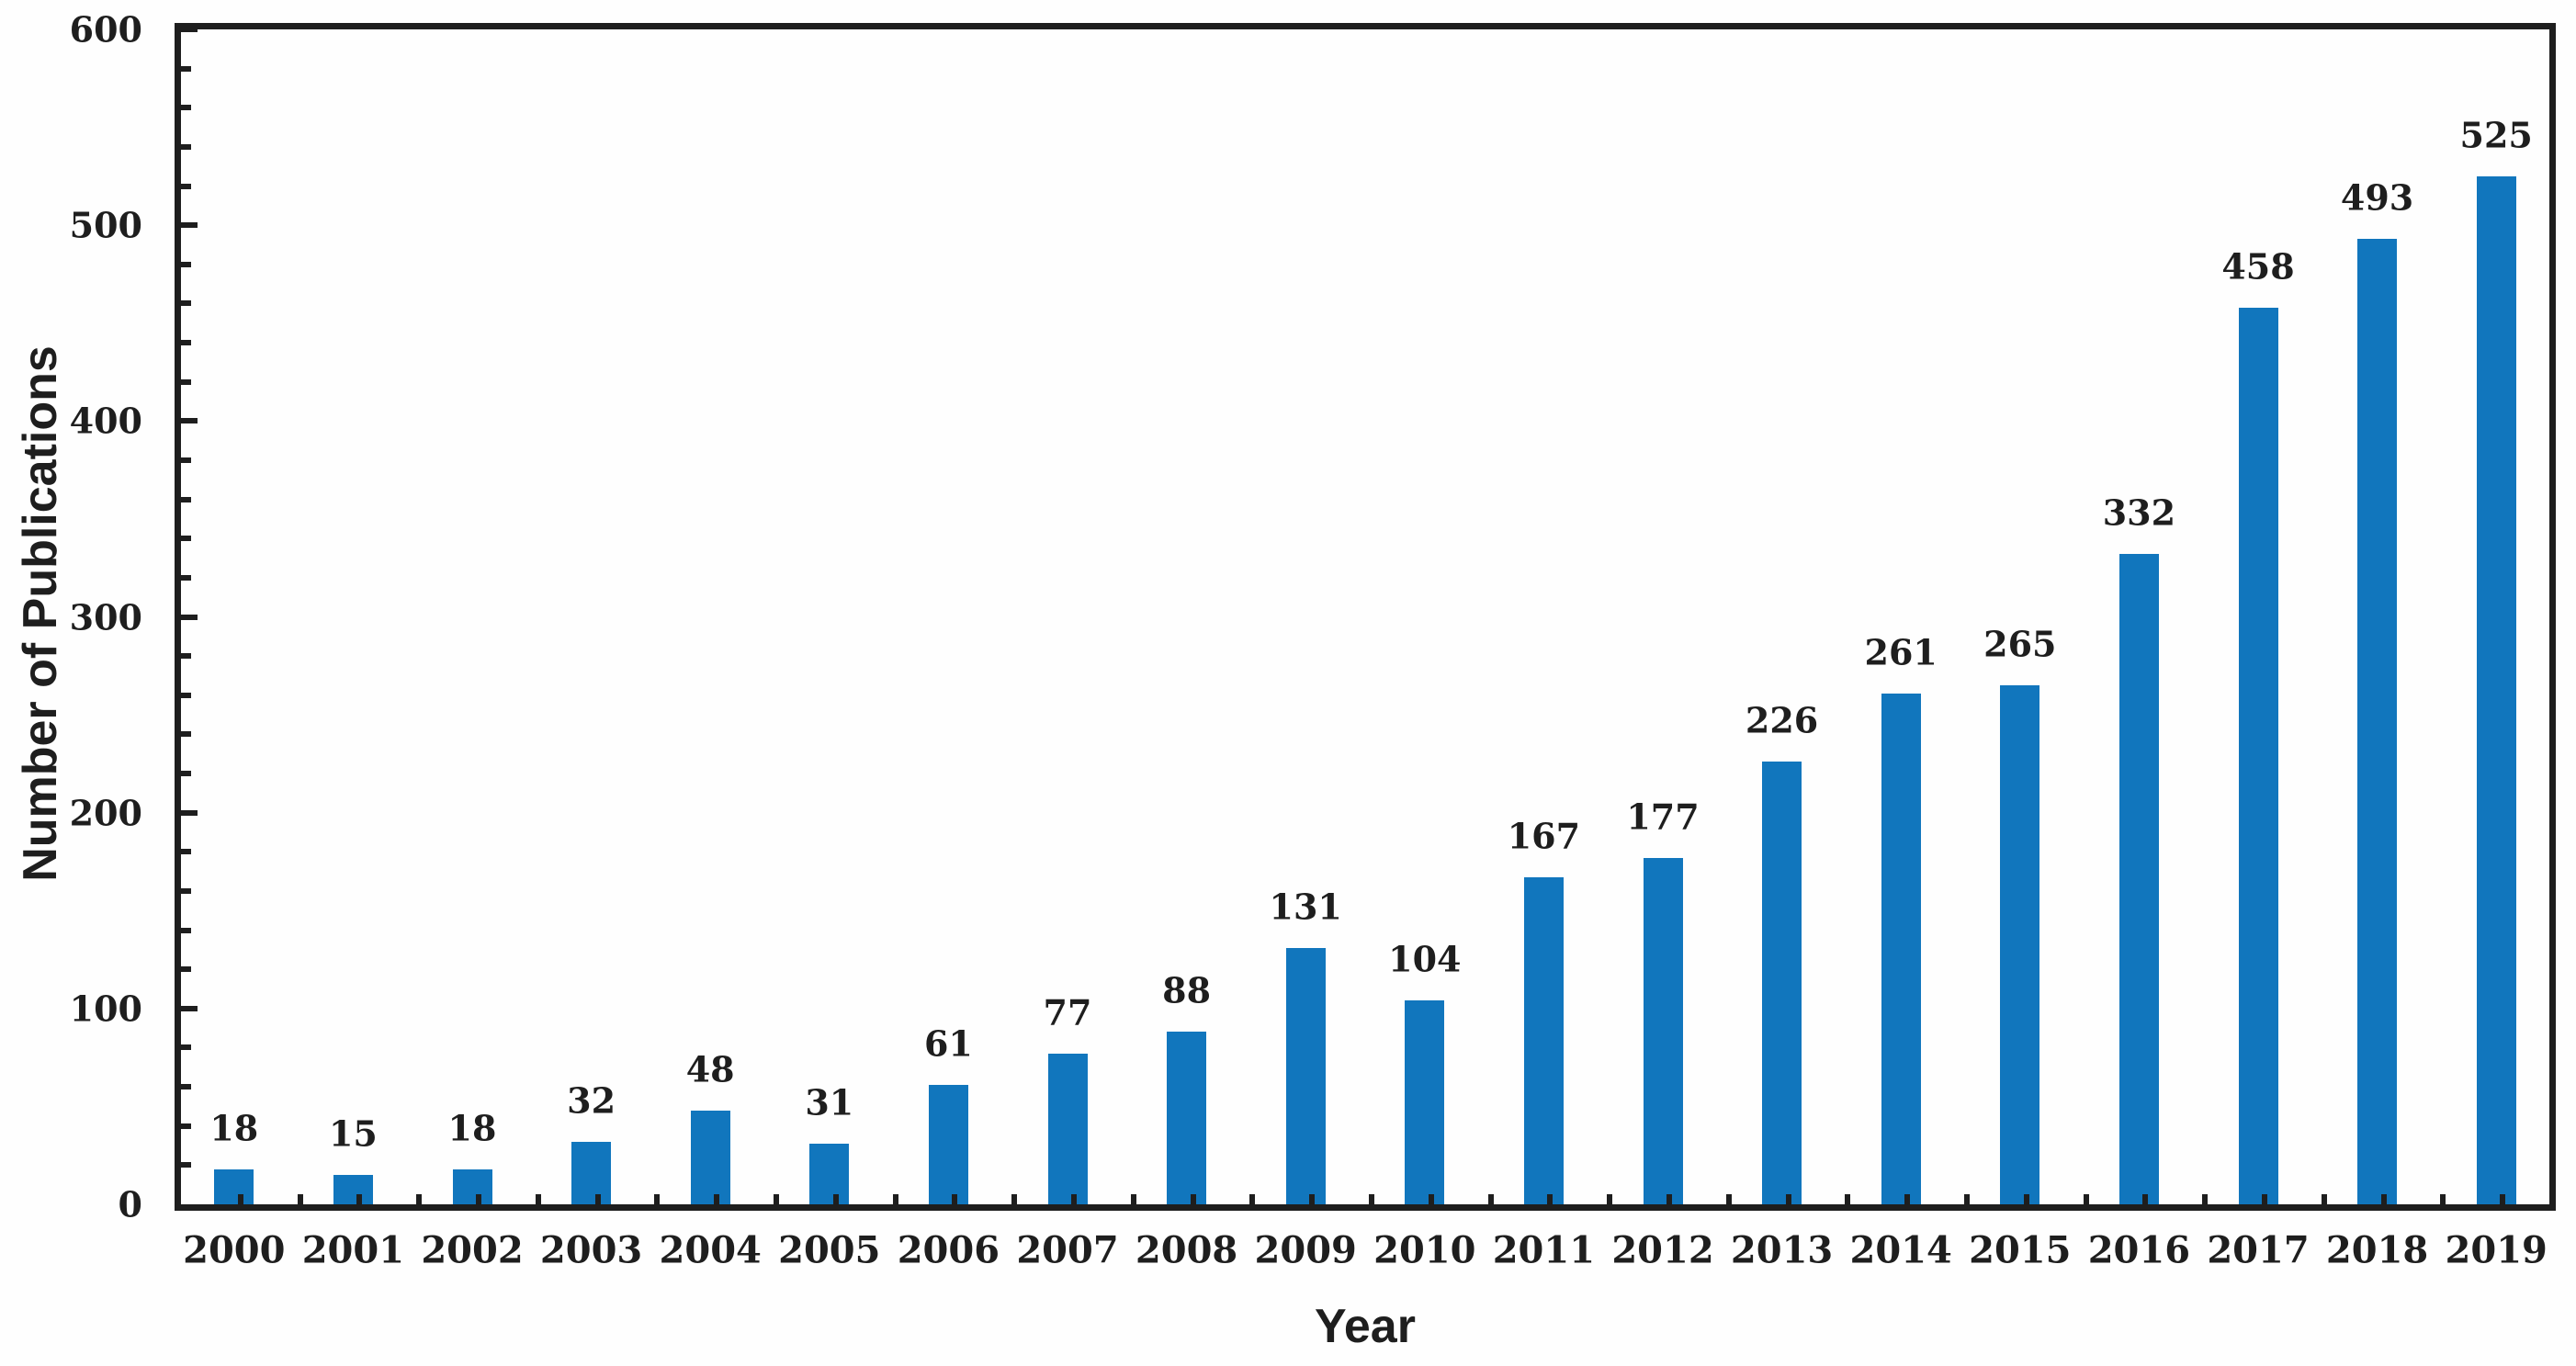 Image resolution: width=2576 pixels, height=1366 pixels. What do you see at coordinates (1662, 1250) in the screenshot?
I see `x-tick-label-2012: 2012` at bounding box center [1662, 1250].